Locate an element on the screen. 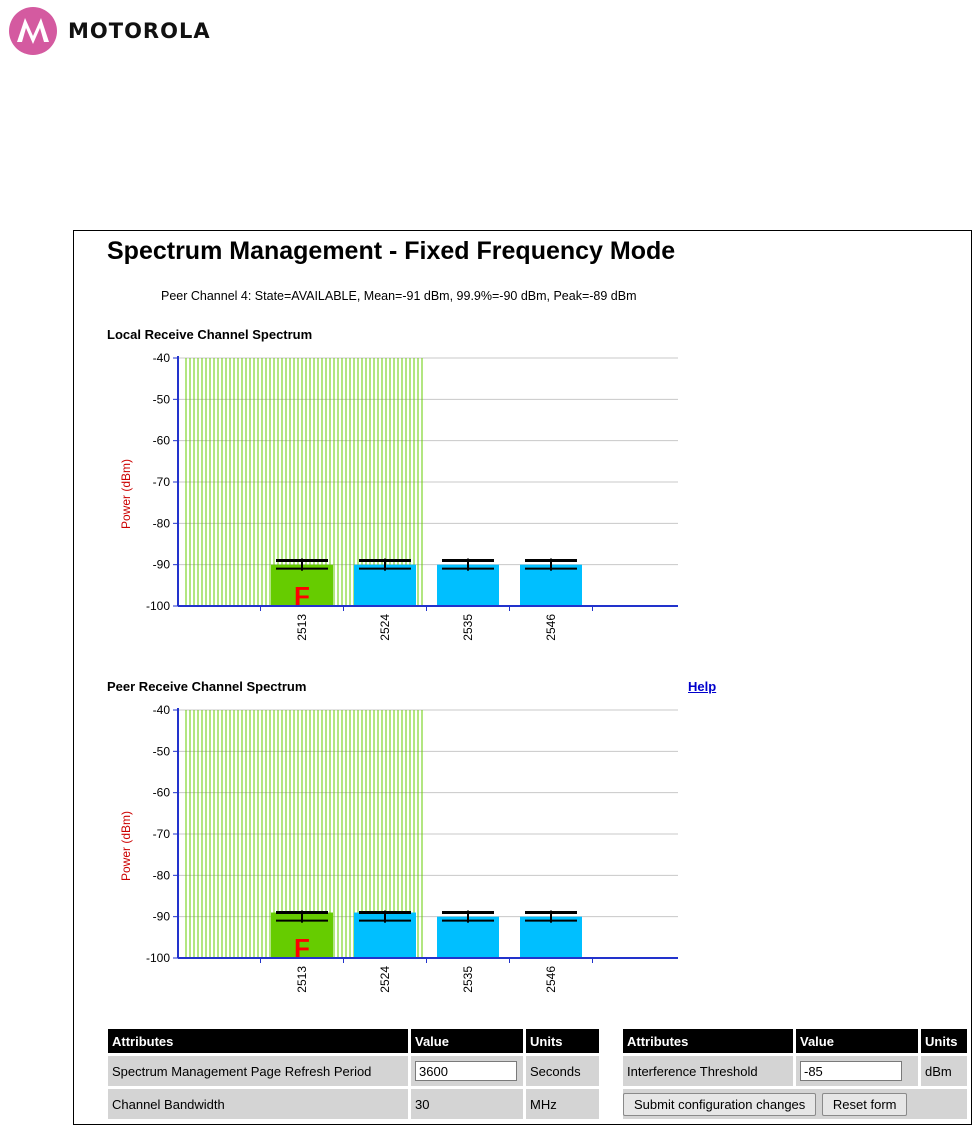 This screenshot has height=1126, width=974. interference-threshold-input is located at coordinates (851, 1071).